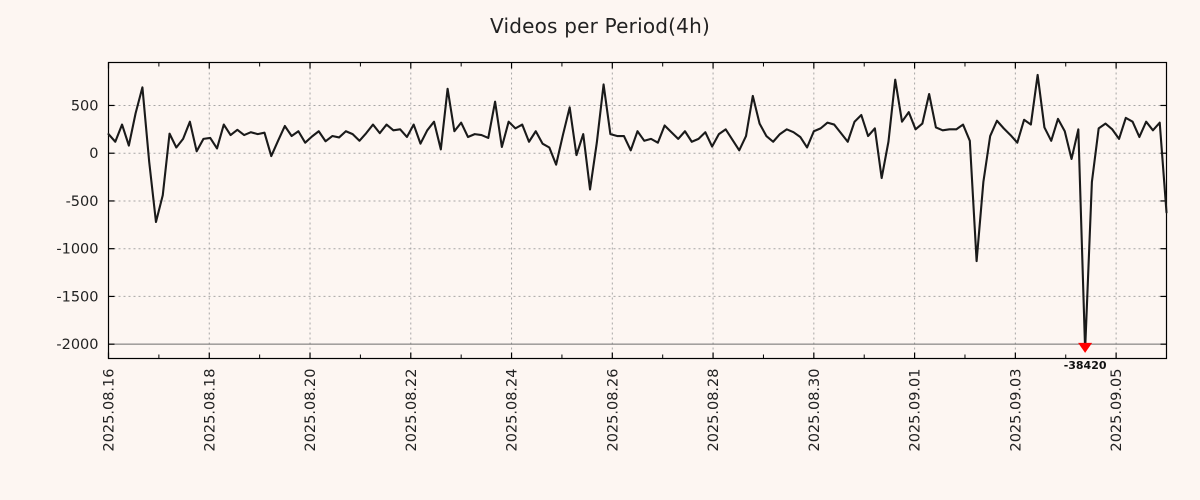 This screenshot has width=1200, height=500. What do you see at coordinates (77, 345) in the screenshot?
I see `y-axis-tick-label: -2000` at bounding box center [77, 345].